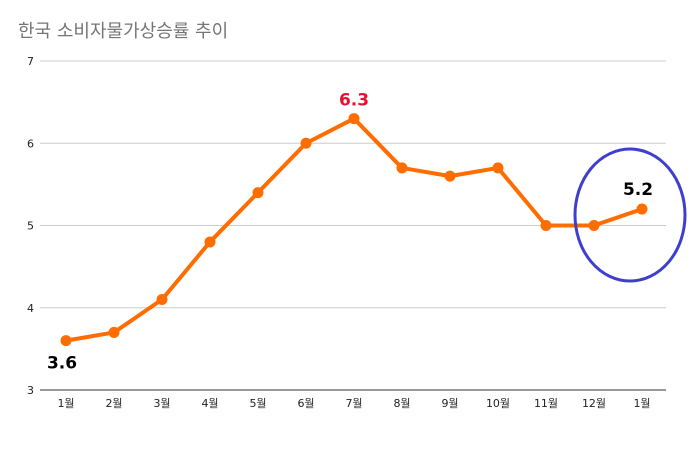  I want to click on y-tick-label: 4, so click(30, 308).